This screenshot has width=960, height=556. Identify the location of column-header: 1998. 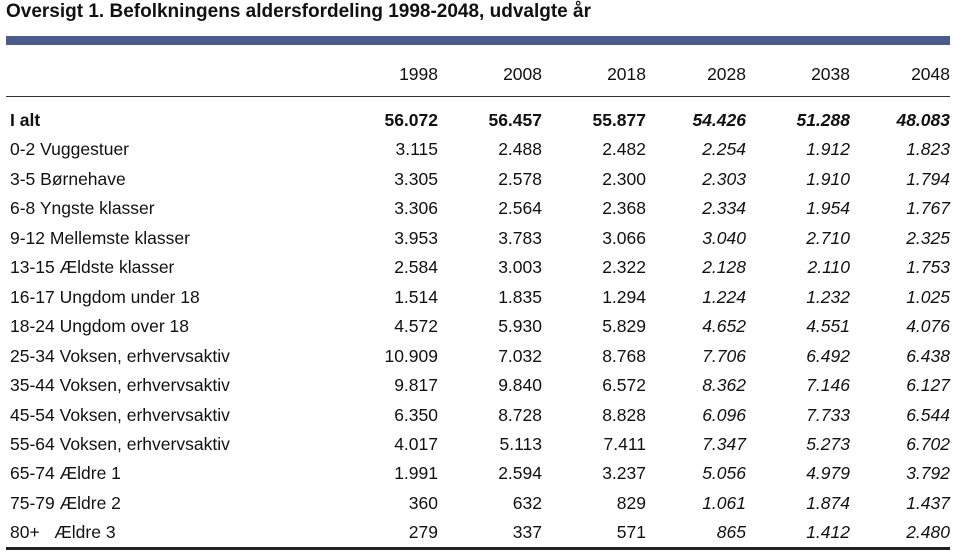
(418, 74).